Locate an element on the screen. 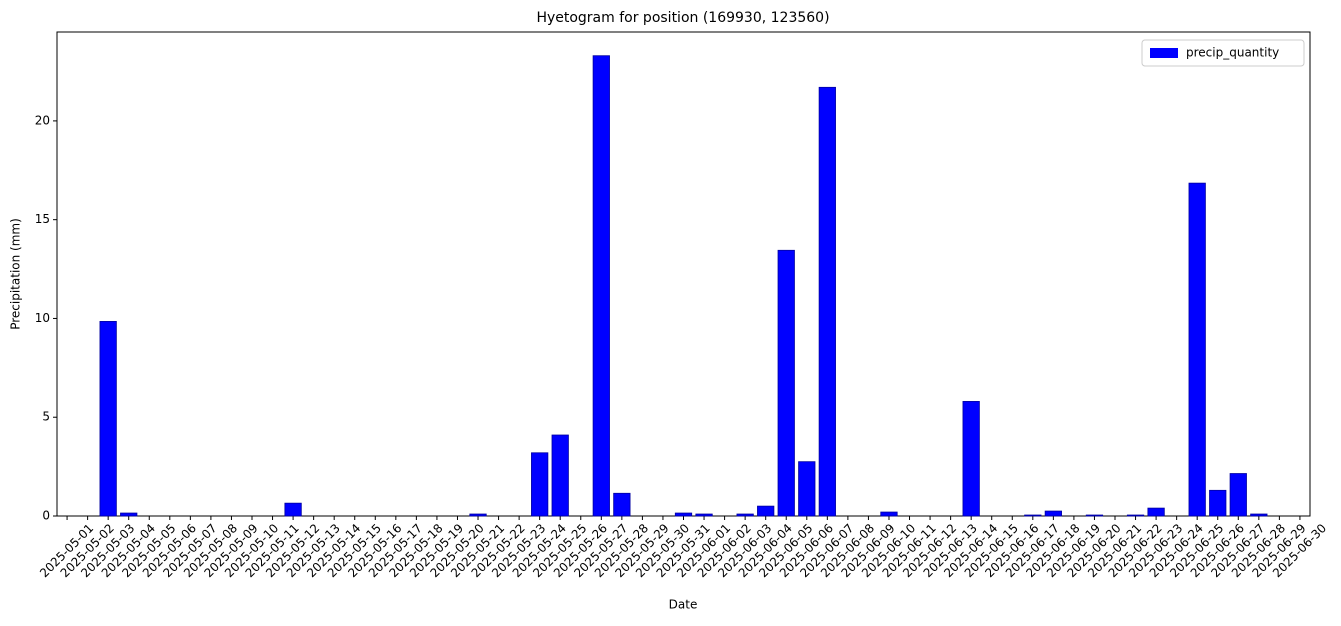  y-tick-label: 5 is located at coordinates (46, 417).